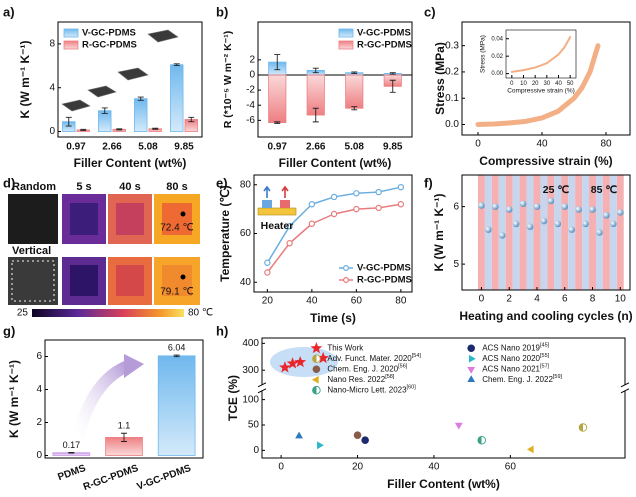  What do you see at coordinates (523, 84) in the screenshot?
I see `x-tick-label: 10` at bounding box center [523, 84].